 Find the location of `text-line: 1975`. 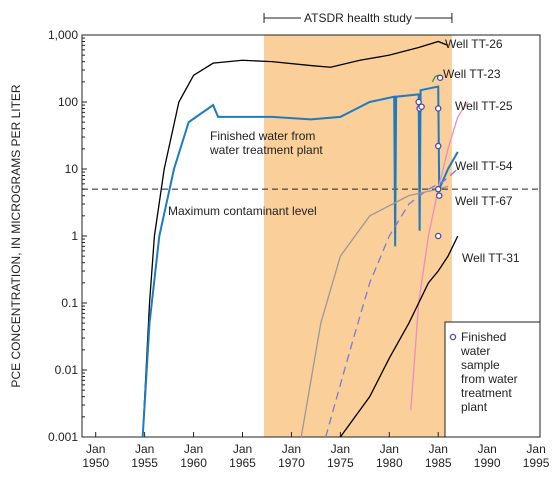

text-line: 1975 is located at coordinates (340, 463).